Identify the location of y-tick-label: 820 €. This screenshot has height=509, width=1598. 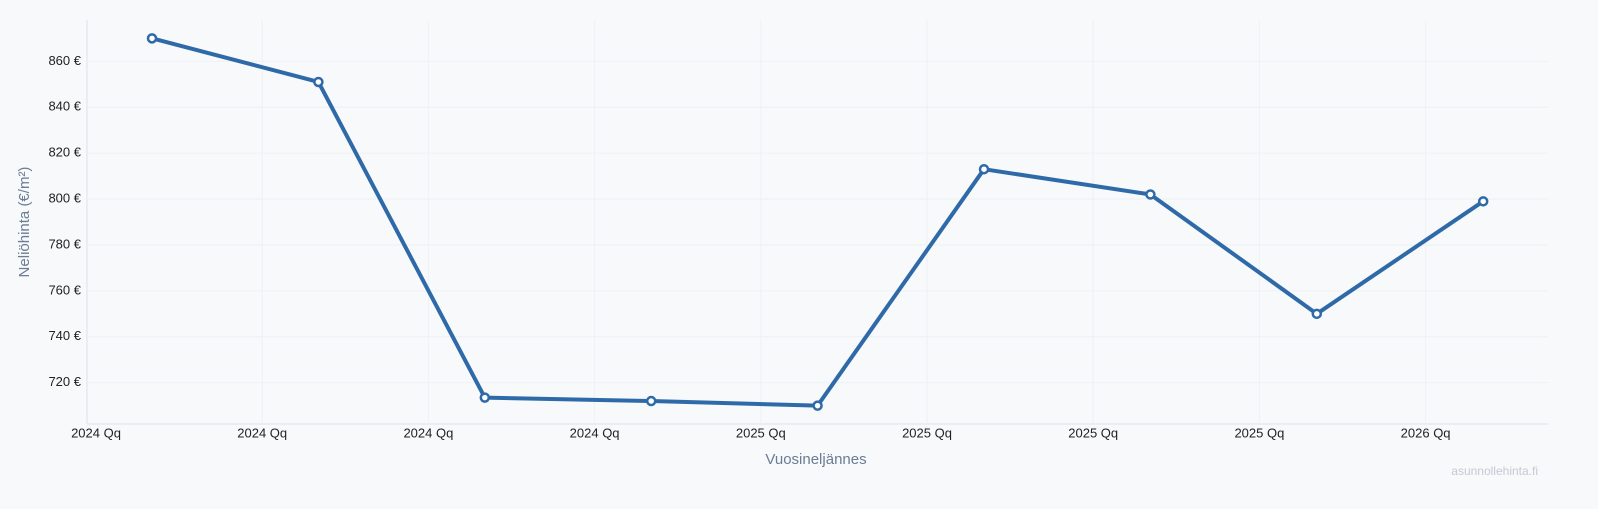
(64, 152).